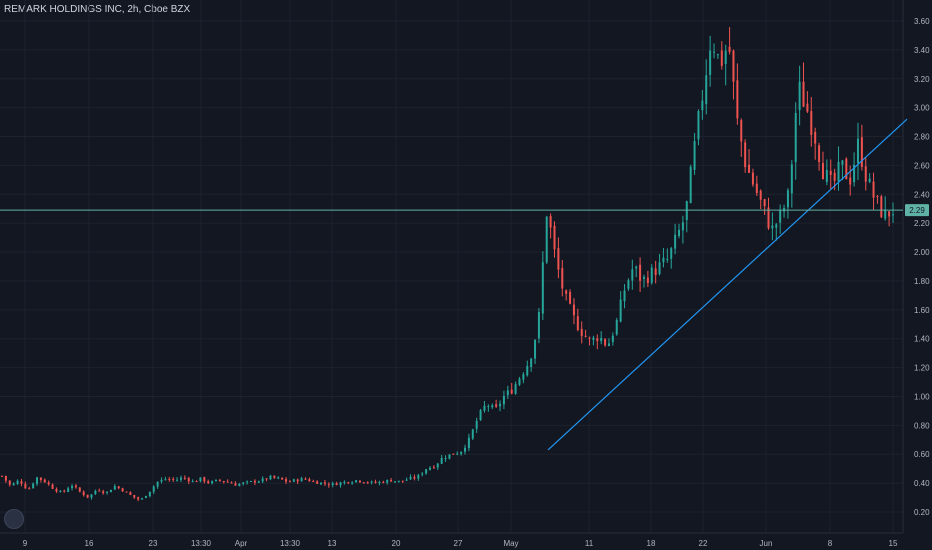 Image resolution: width=932 pixels, height=550 pixels. I want to click on x-tick-label: Apr, so click(241, 543).